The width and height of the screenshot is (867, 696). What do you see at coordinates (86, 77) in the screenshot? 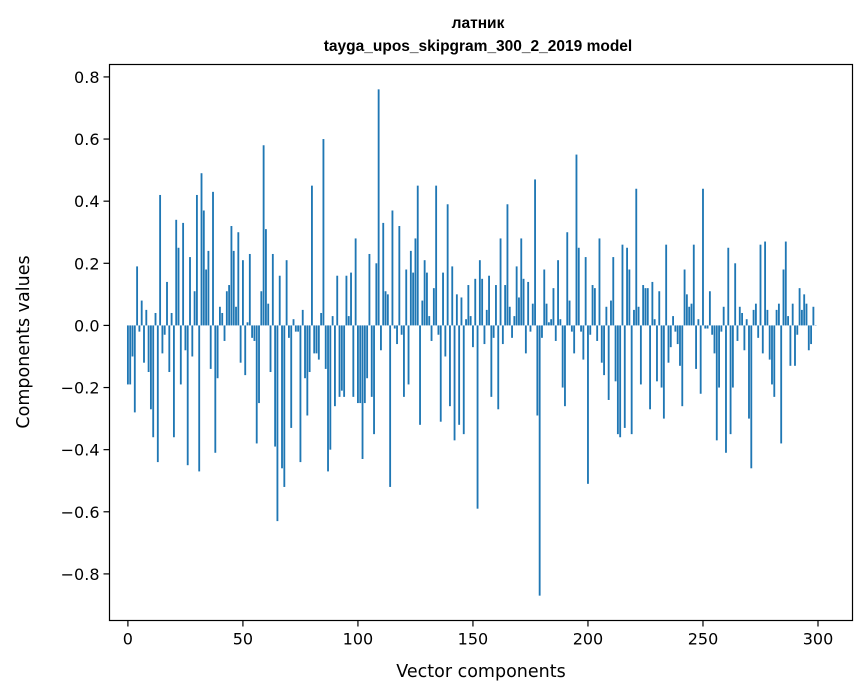
I see `y-tick-label: 0.8` at bounding box center [86, 77].